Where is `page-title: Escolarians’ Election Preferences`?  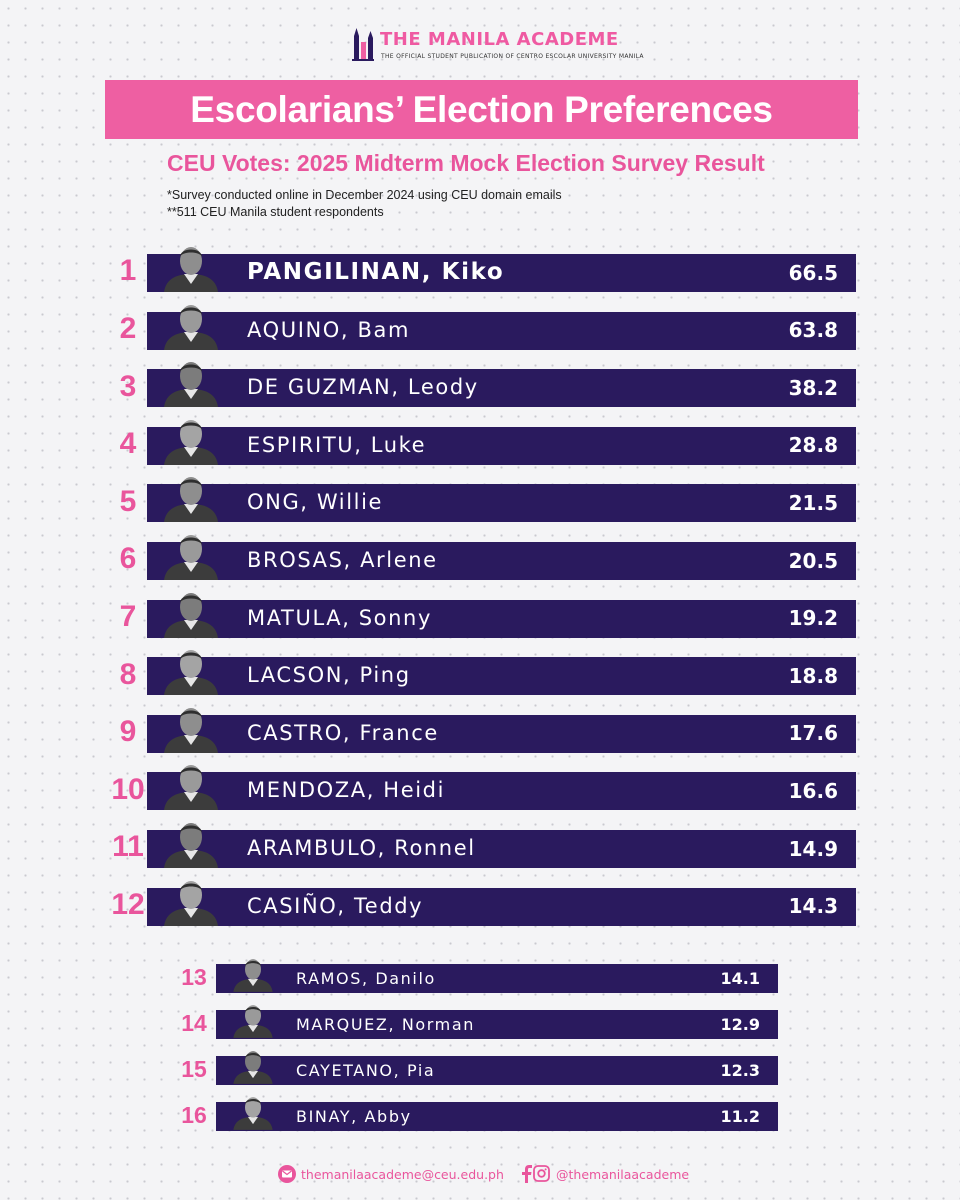 page-title: Escolarians’ Election Preferences is located at coordinates (481, 109).